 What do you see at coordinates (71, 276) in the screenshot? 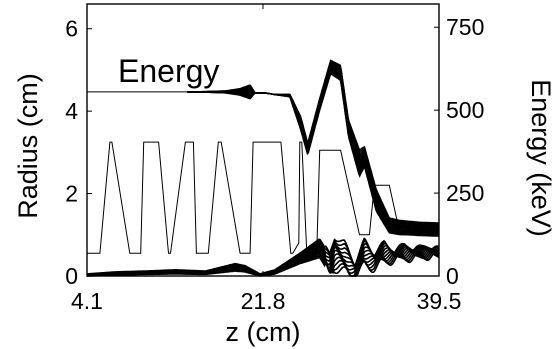
I see `y-left-tick-label: 0` at bounding box center [71, 276].